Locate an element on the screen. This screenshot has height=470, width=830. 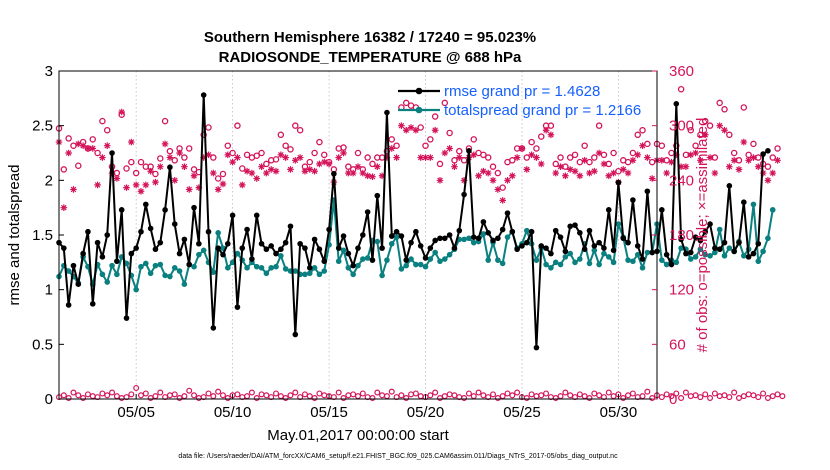
y-tick-label: 3 is located at coordinates (49, 71).